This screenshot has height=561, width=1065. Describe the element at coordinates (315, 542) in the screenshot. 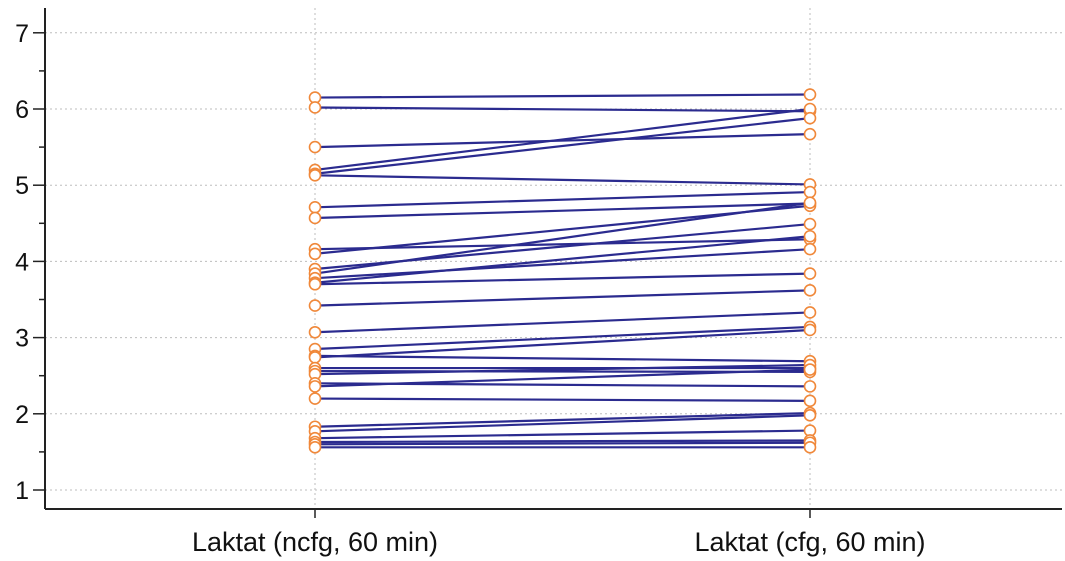

I see `x-category-label: Laktat (ncfg, 60 min)` at that location.